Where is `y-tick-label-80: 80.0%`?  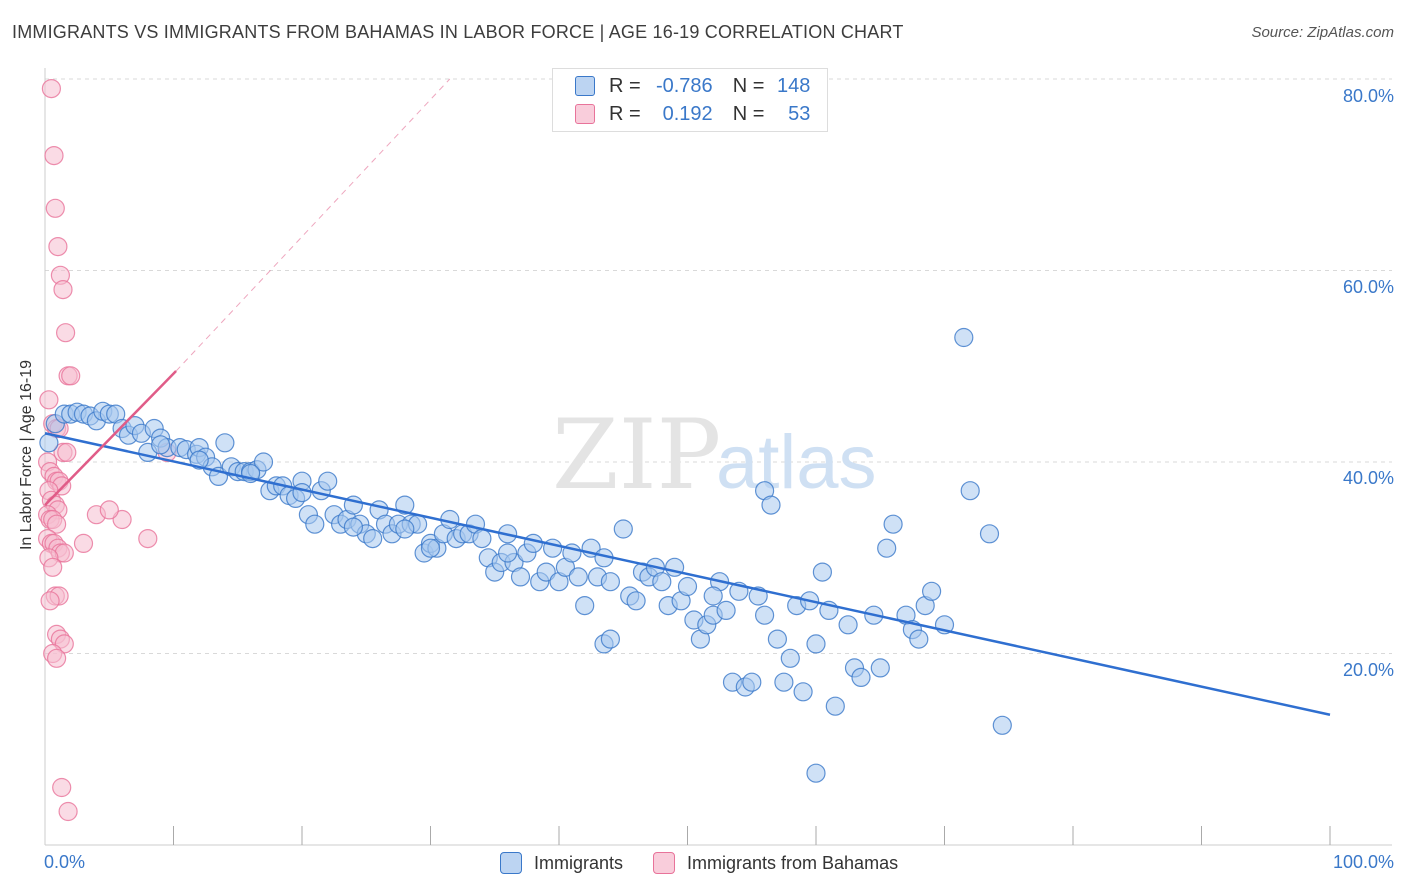
y-tick-label-80: 80.0% is located at coordinates (1368, 96).